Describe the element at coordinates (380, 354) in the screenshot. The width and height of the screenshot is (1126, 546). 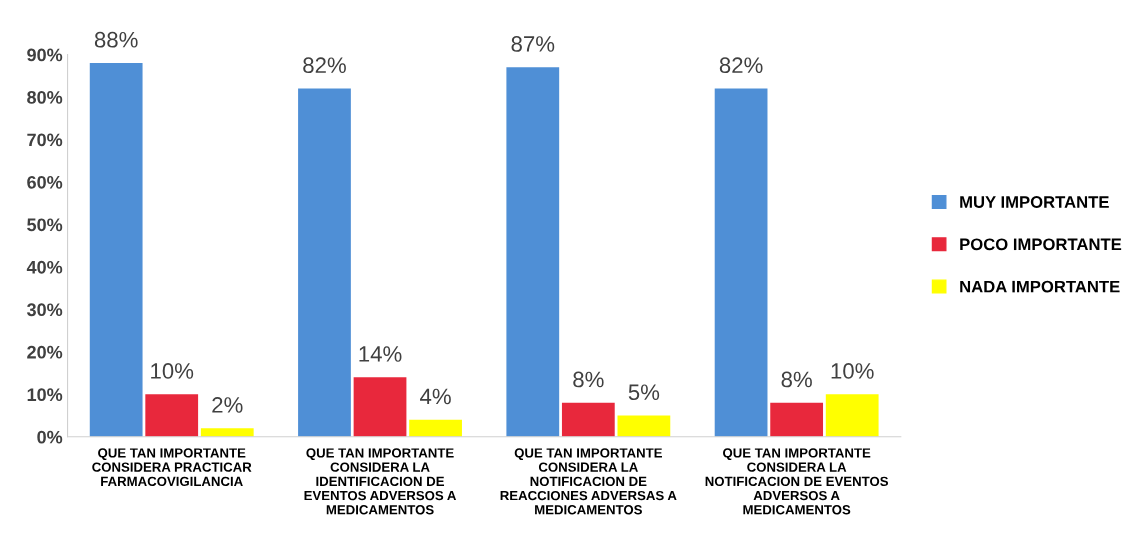
I see `data-label: 14%` at that location.